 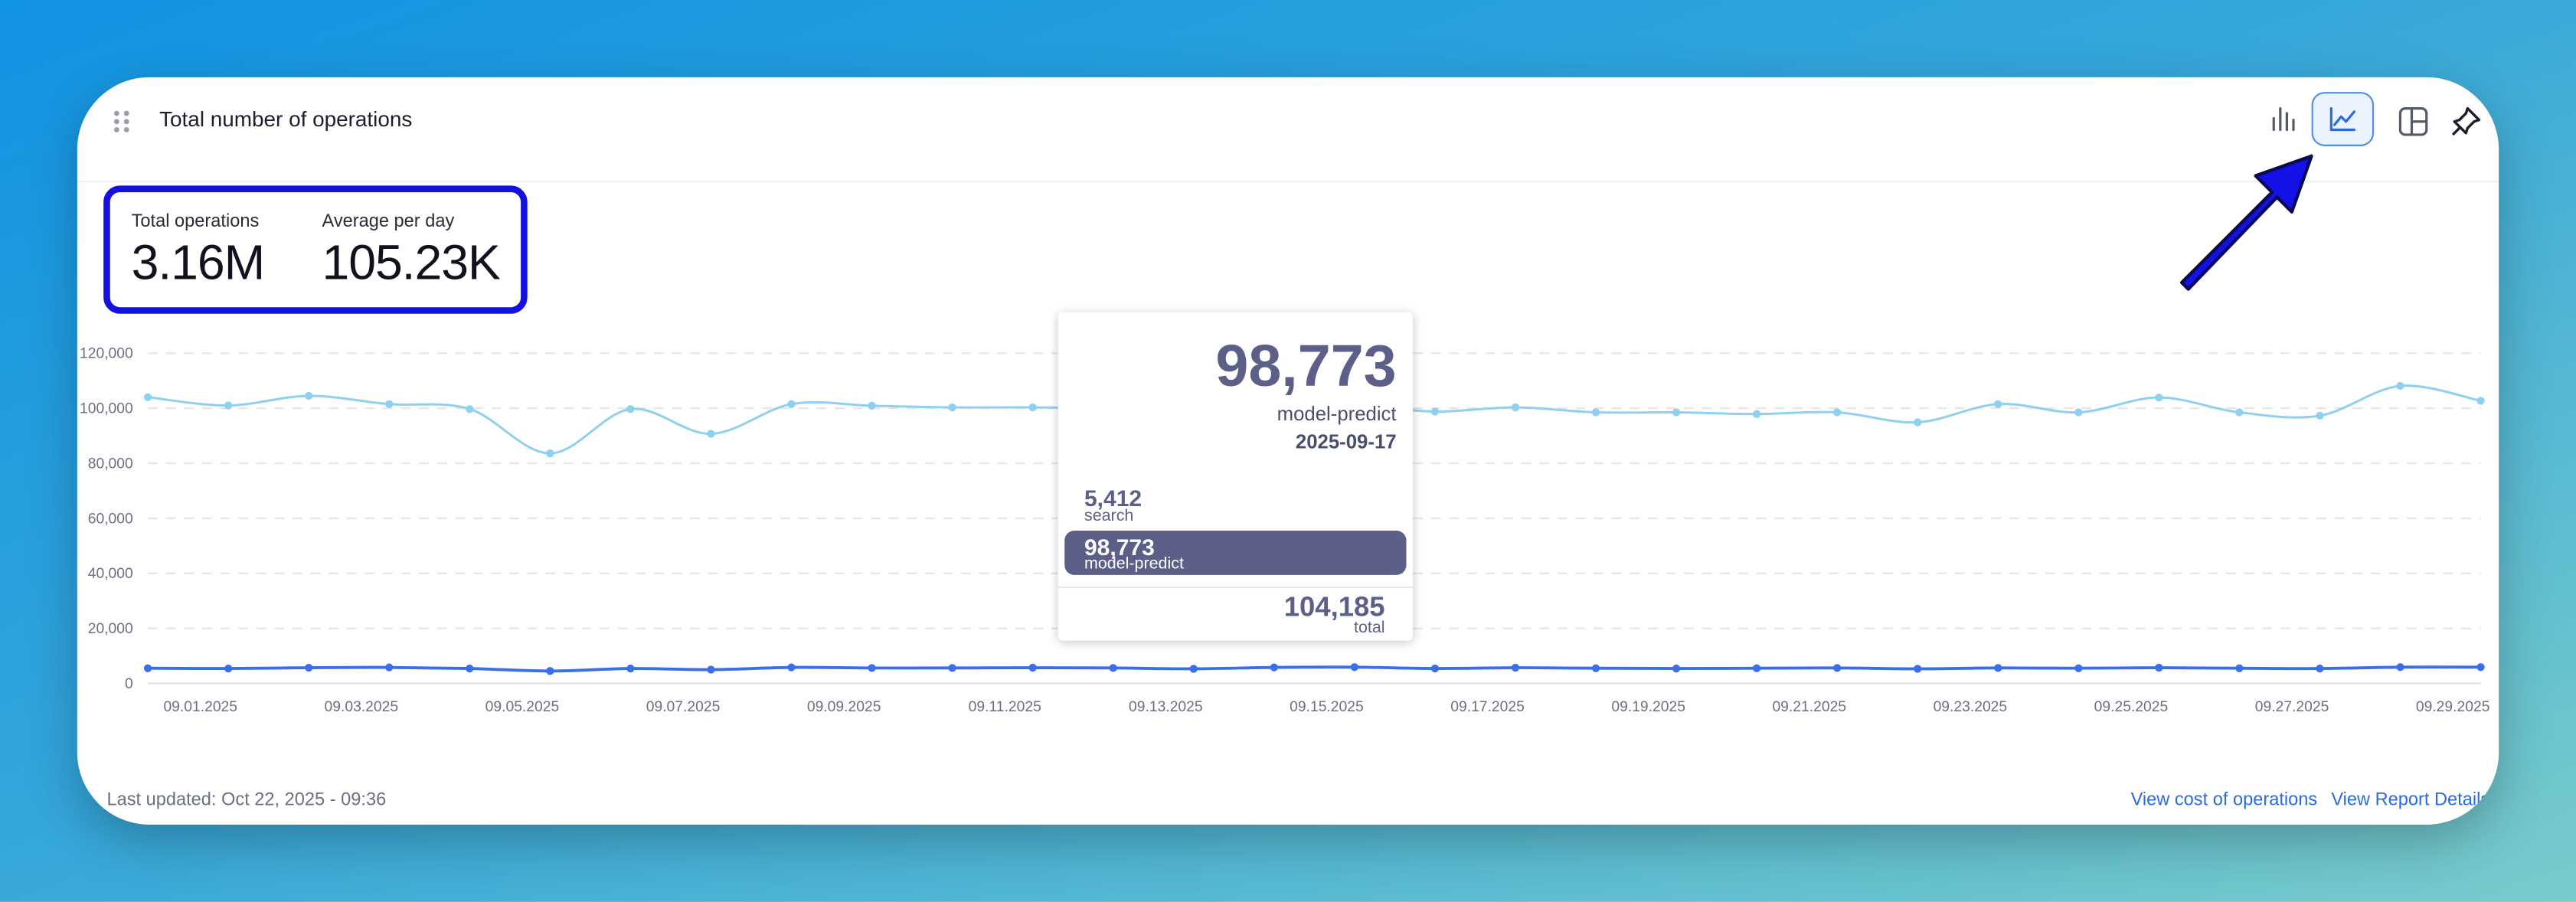 I want to click on bar-chart-button, so click(x=2283, y=119).